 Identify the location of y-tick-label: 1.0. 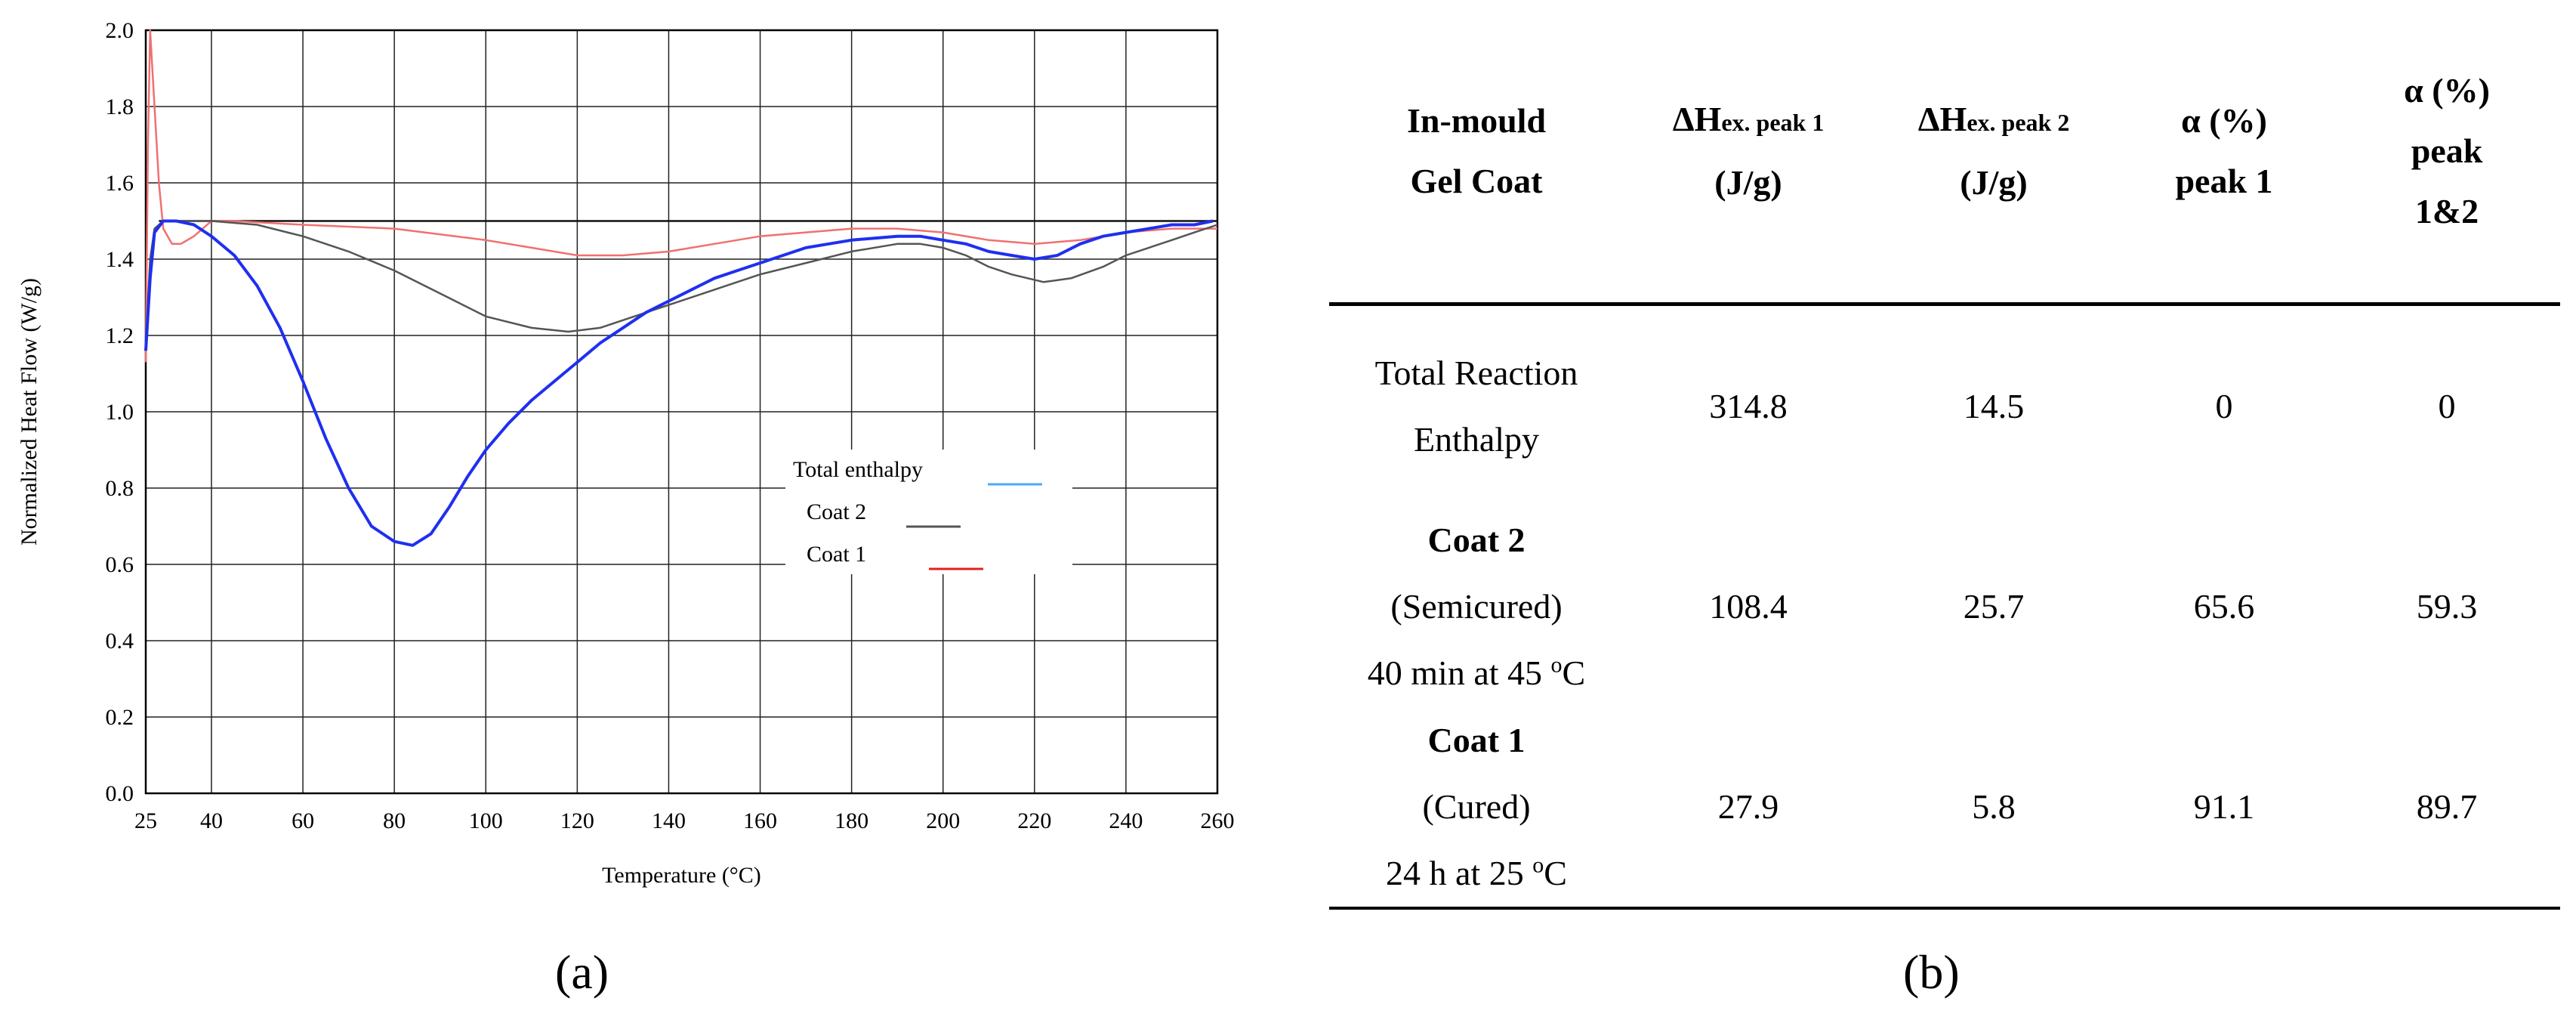
(120, 412).